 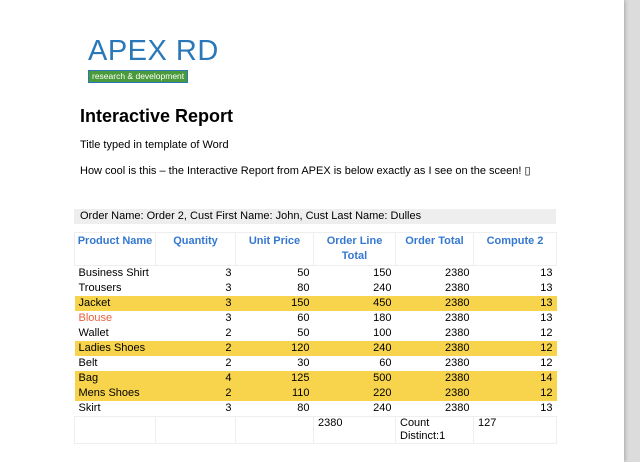 What do you see at coordinates (109, 393) in the screenshot?
I see `product-cell: Mens Shoes` at bounding box center [109, 393].